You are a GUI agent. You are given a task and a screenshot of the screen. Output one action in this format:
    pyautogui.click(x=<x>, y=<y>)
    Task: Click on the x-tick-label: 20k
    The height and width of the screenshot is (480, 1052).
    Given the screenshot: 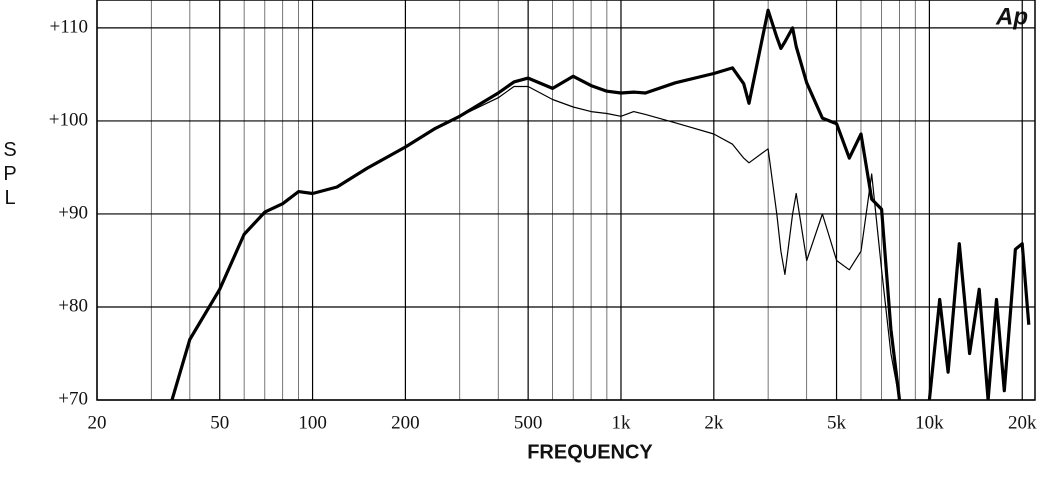 What is the action you would take?
    pyautogui.click(x=1022, y=422)
    